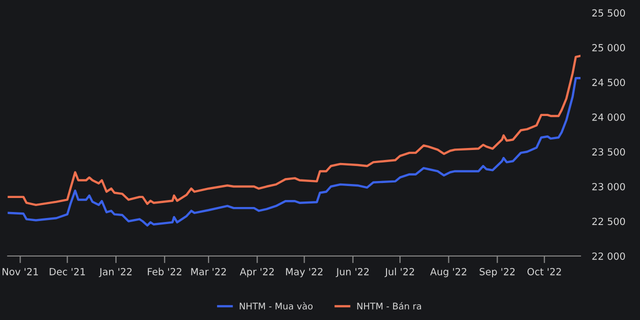 The width and height of the screenshot is (640, 320). What do you see at coordinates (257, 273) in the screenshot?
I see `x-tick-label: Apr '22` at bounding box center [257, 273].